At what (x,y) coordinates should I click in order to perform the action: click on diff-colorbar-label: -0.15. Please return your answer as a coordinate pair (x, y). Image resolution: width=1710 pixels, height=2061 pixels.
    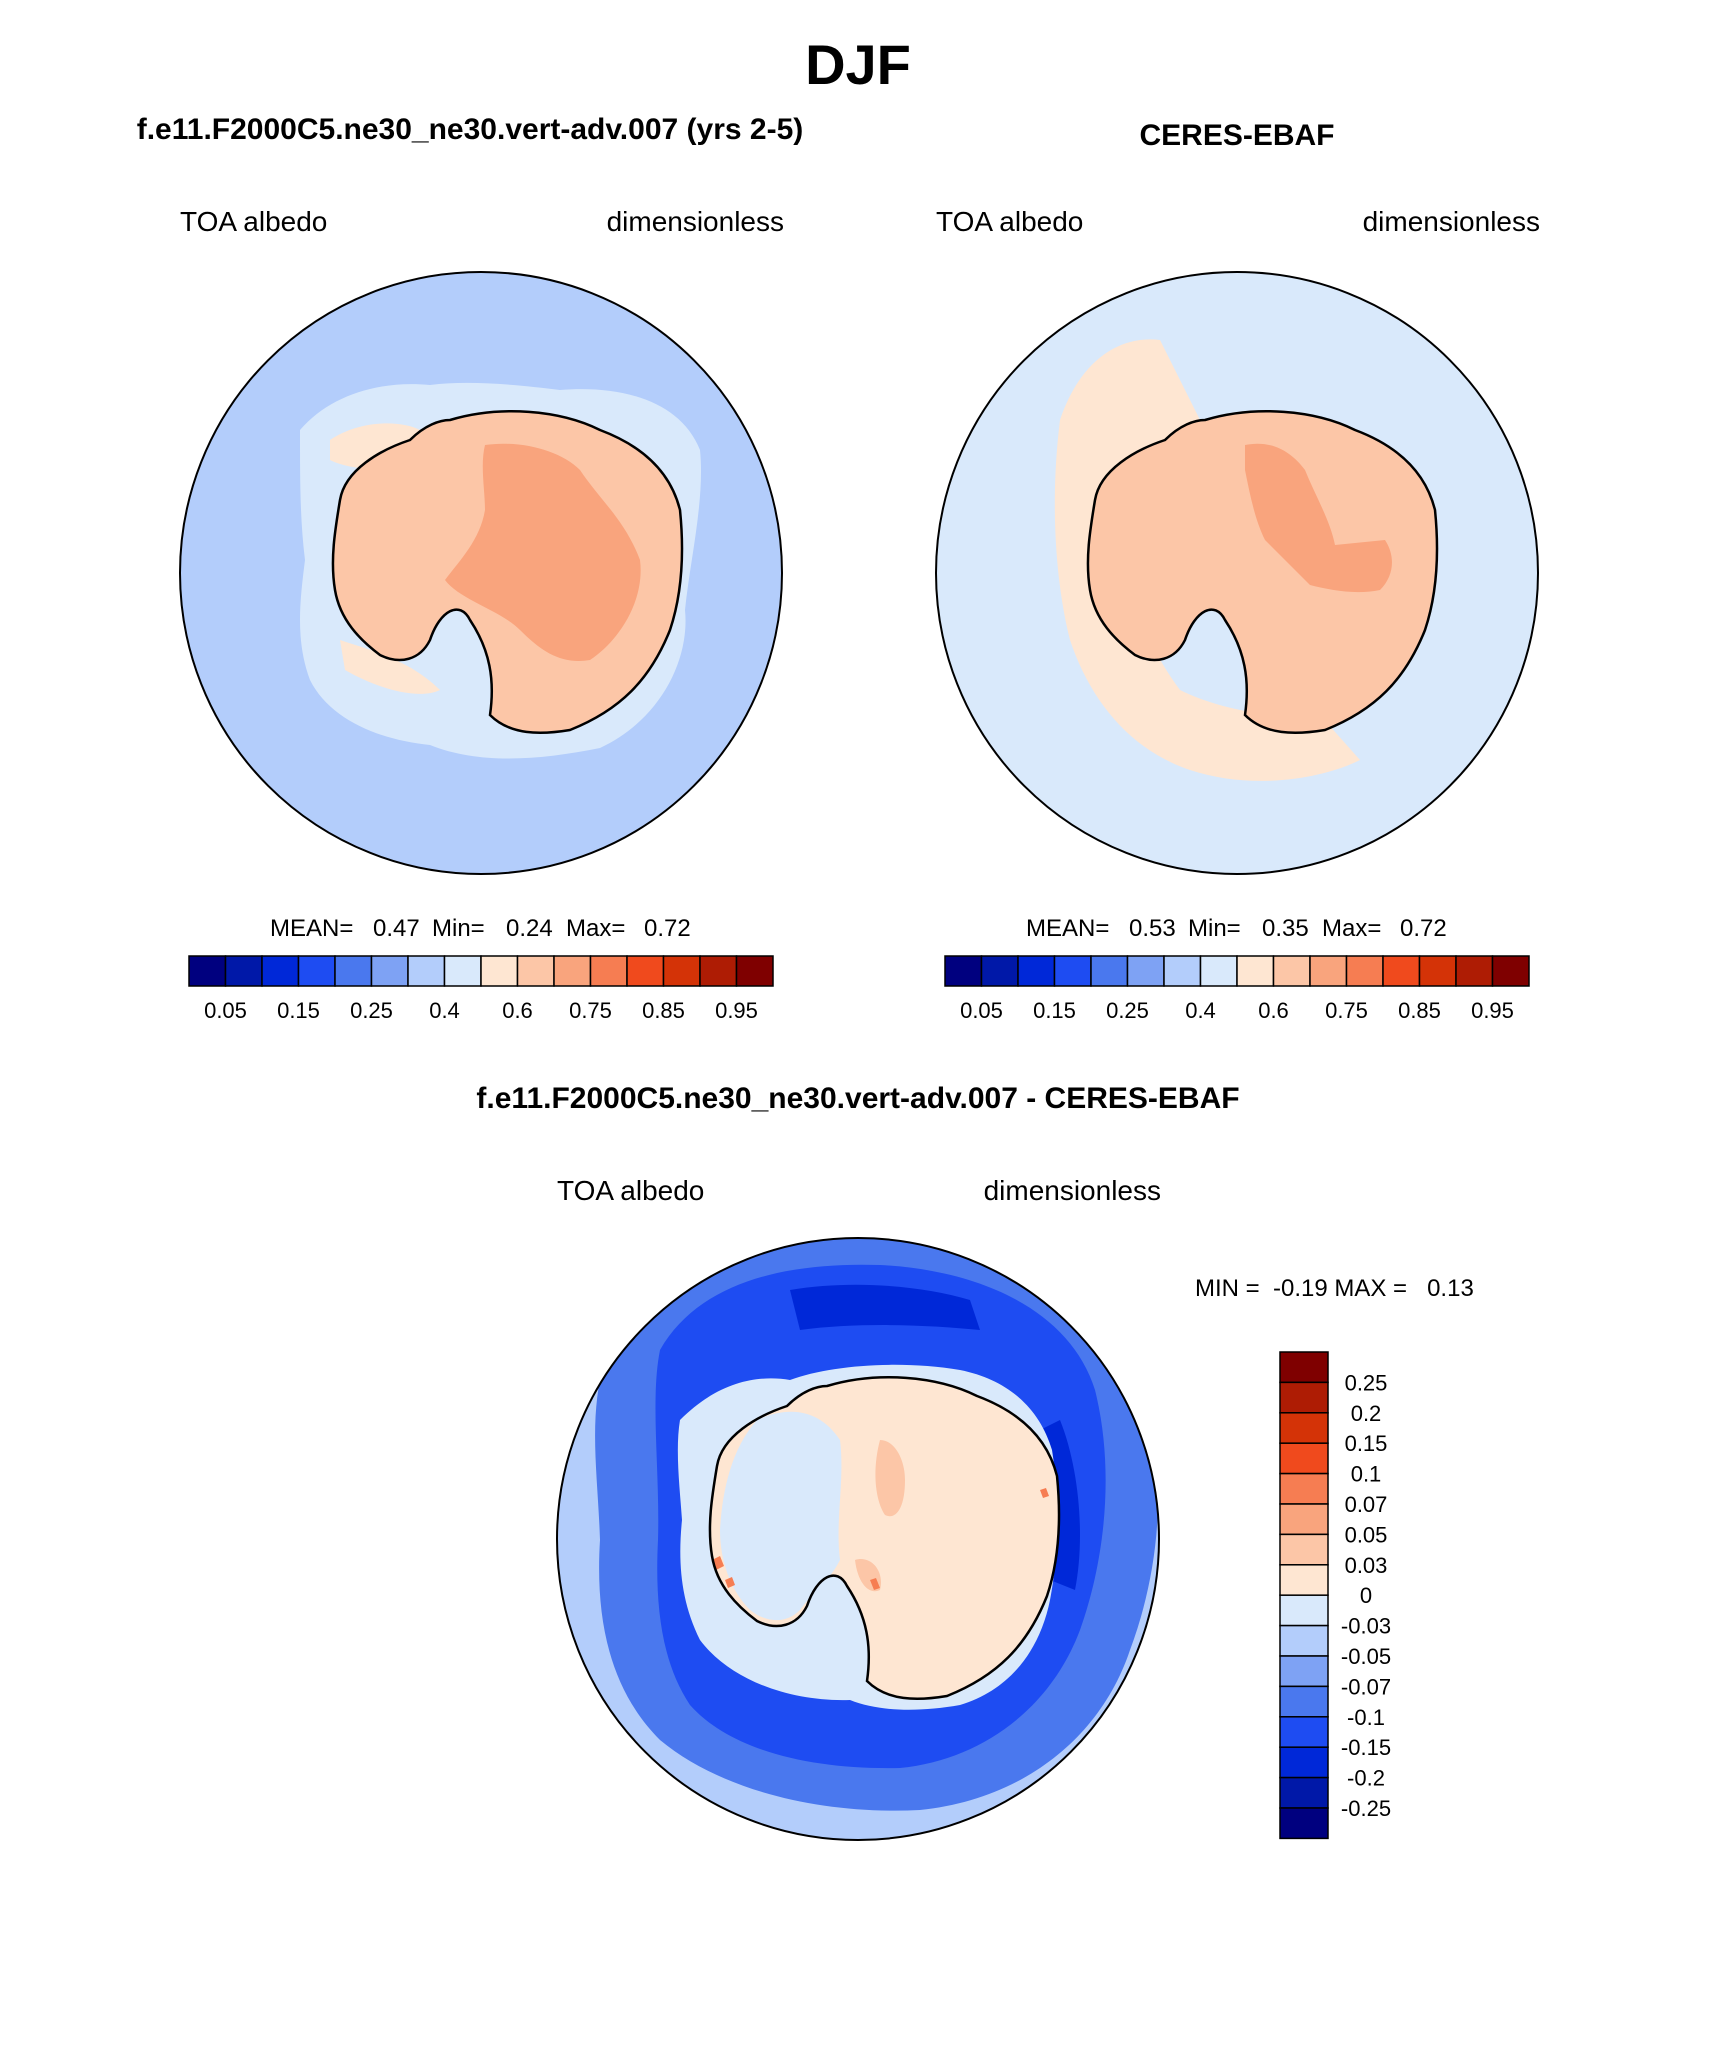
    Looking at the image, I should click on (1366, 1747).